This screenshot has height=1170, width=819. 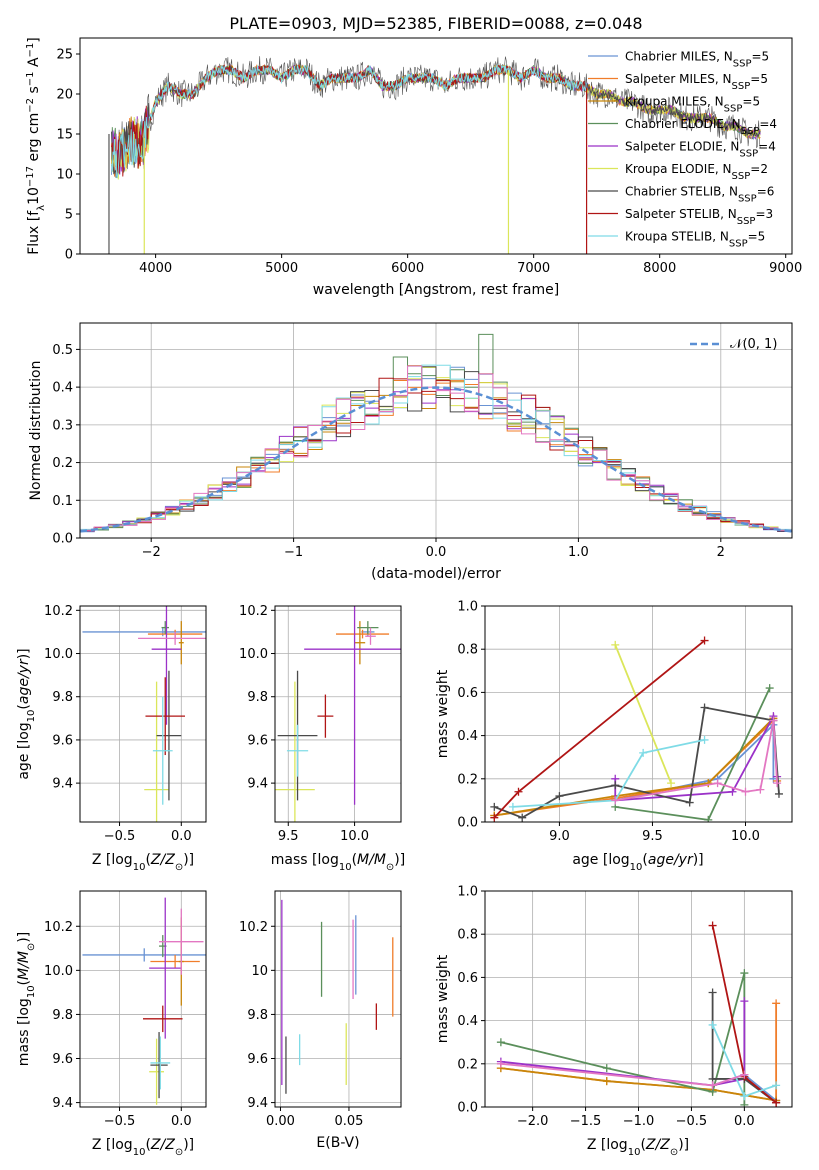 What do you see at coordinates (151, 552) in the screenshot?
I see `x-tick-label: −2` at bounding box center [151, 552].